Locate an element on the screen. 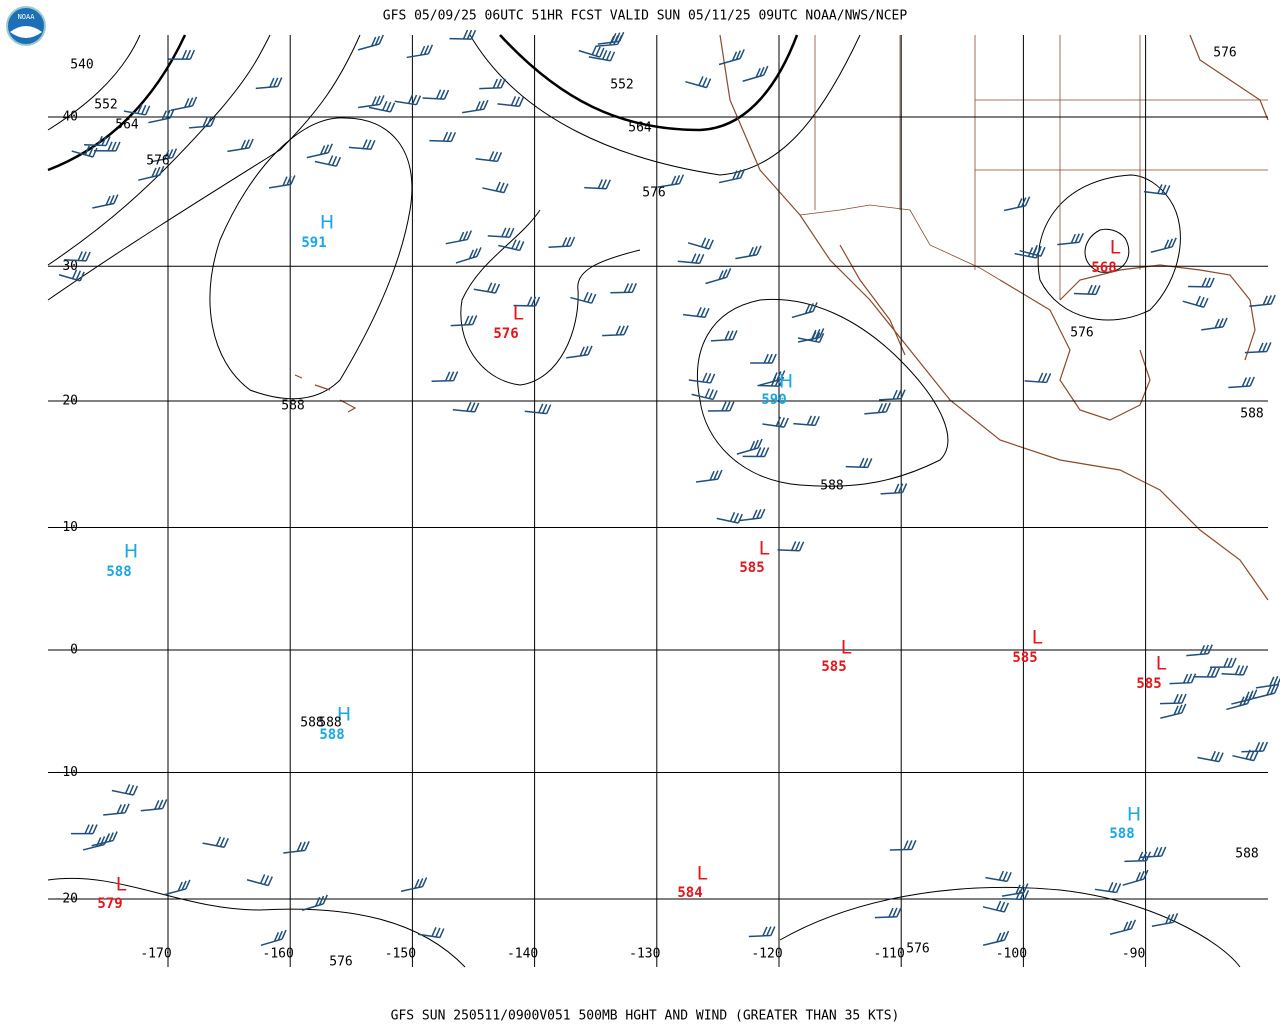  lat-label: -10 is located at coordinates (66, 772).